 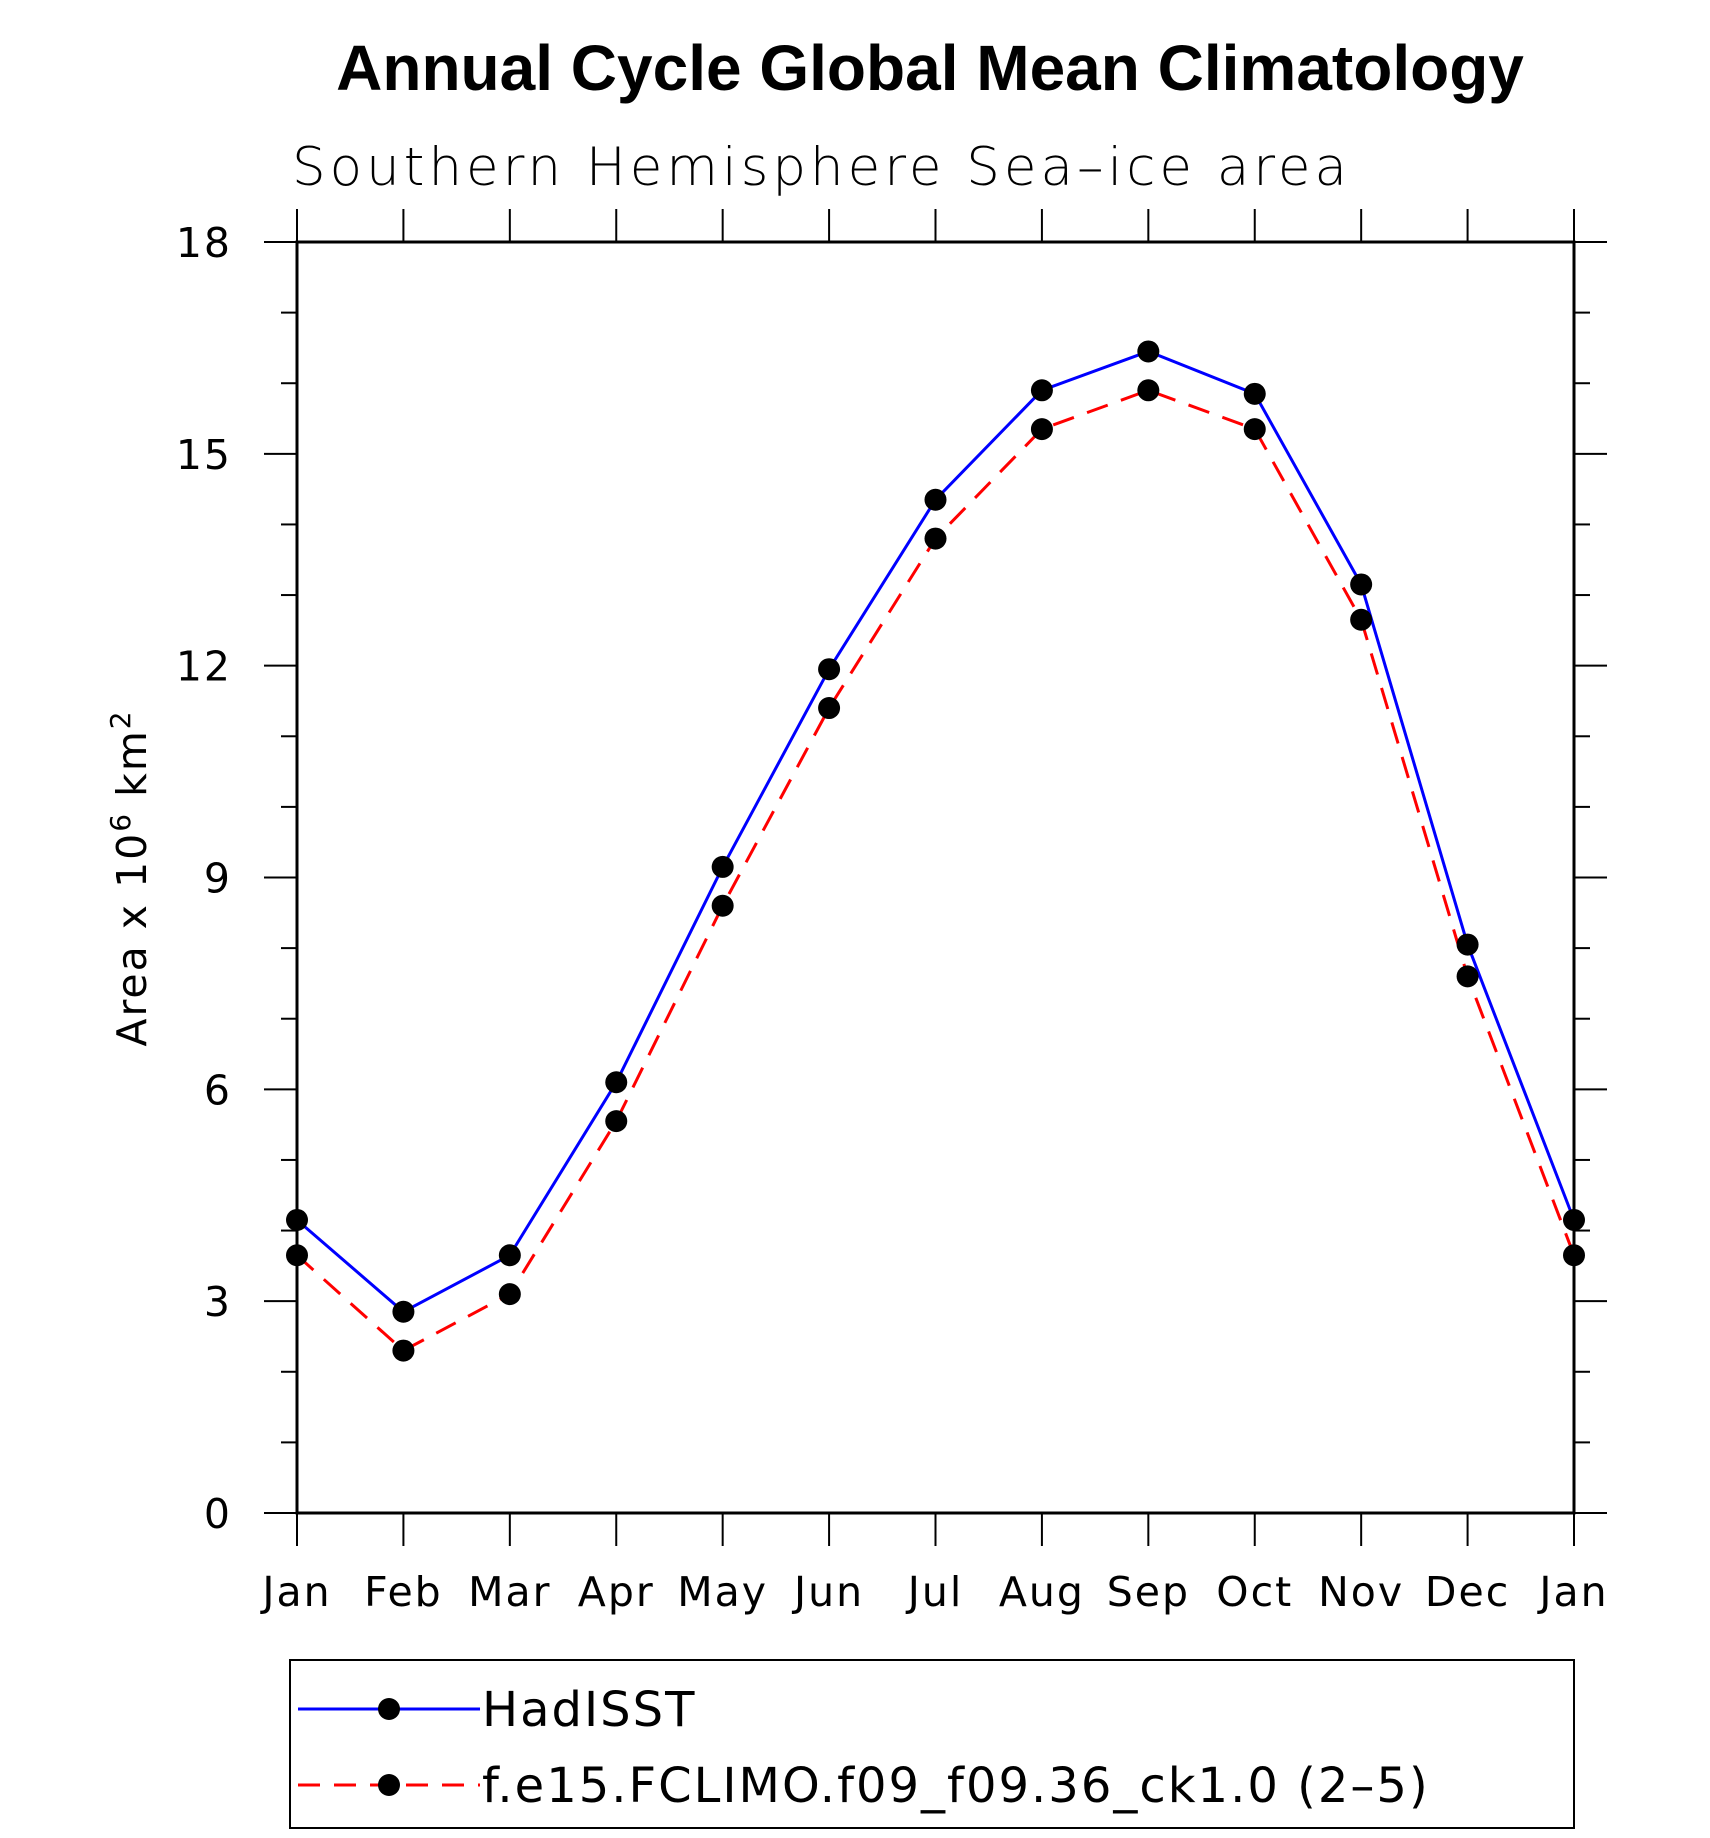 I want to click on x-tick-label: Jul, so click(x=934, y=1592).